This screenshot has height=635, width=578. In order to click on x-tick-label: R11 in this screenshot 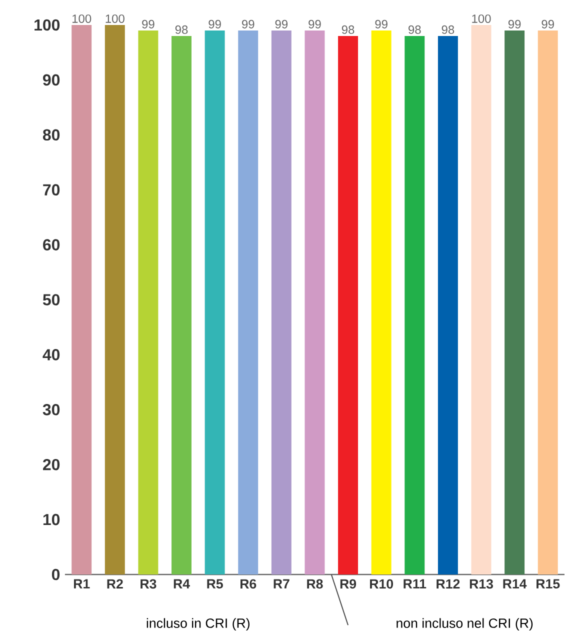, I will do `click(415, 583)`.